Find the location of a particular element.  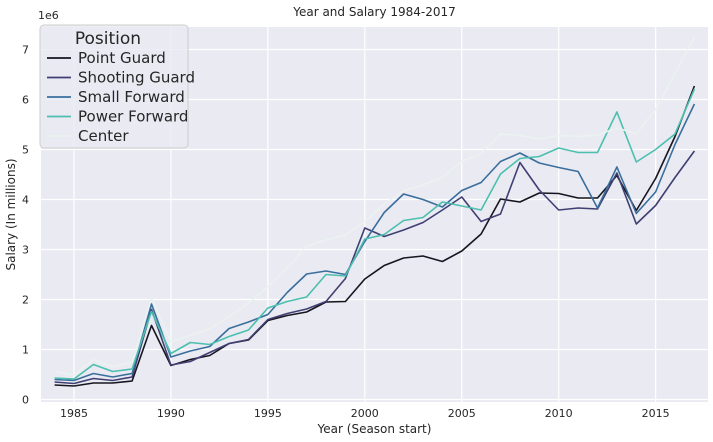

y-tick-label: 2 is located at coordinates (25, 300).